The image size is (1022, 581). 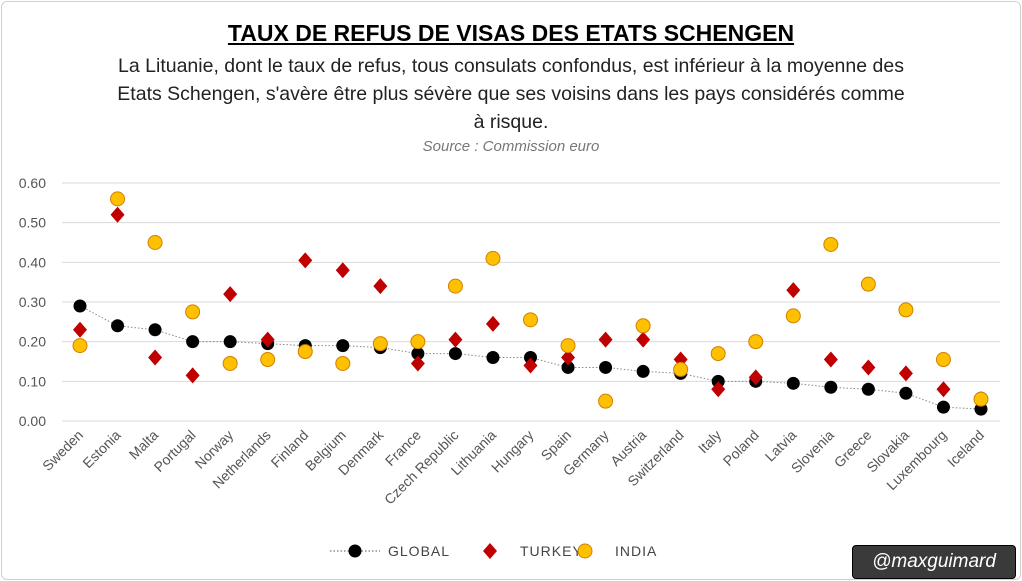 What do you see at coordinates (175, 451) in the screenshot?
I see `x-tick-label: Portugal` at bounding box center [175, 451].